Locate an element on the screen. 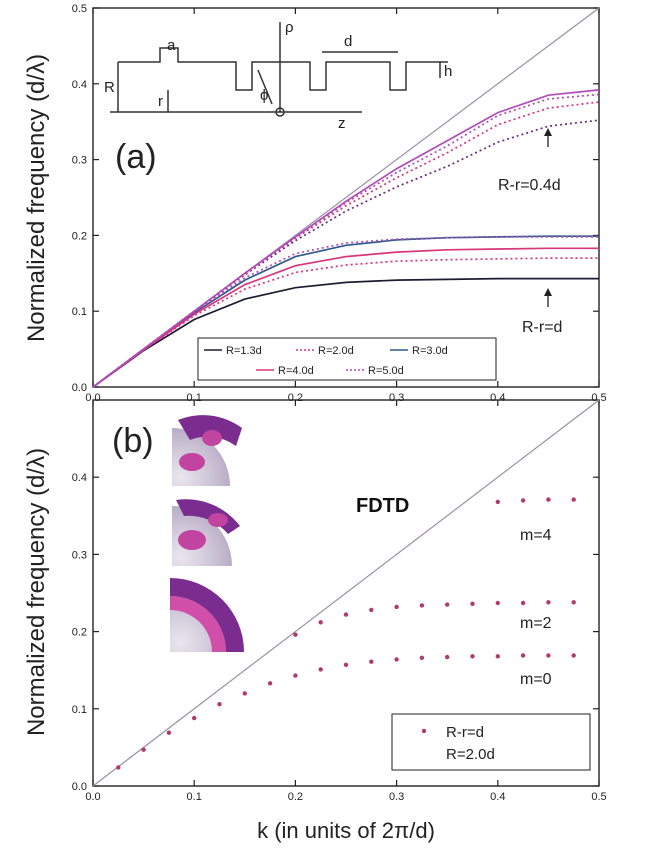 This screenshot has width=646, height=860. panel-a-y-tick-label: 0.2 is located at coordinates (79, 236).